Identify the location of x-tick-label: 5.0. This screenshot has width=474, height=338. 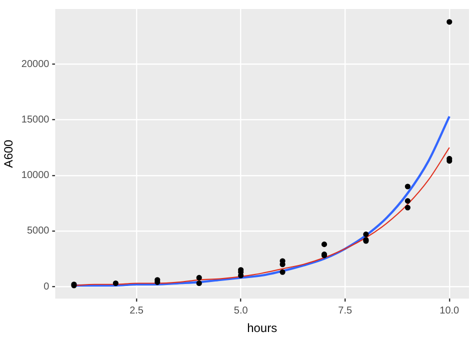
(241, 310).